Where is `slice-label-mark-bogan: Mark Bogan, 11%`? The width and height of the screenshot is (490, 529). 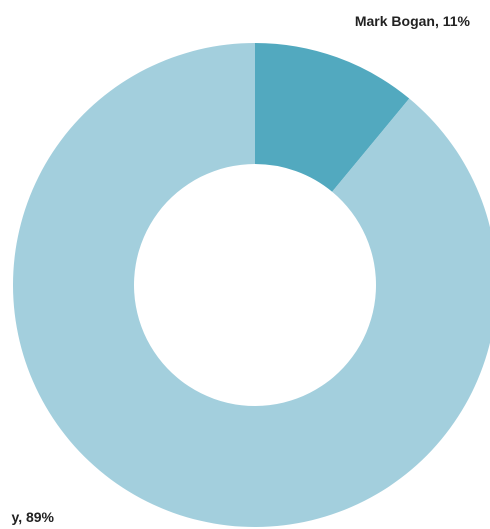
slice-label-mark-bogan: Mark Bogan, 11% is located at coordinates (413, 21).